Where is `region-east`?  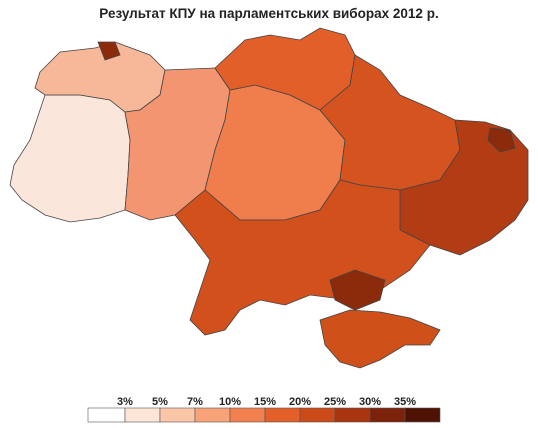 region-east is located at coordinates (464, 187).